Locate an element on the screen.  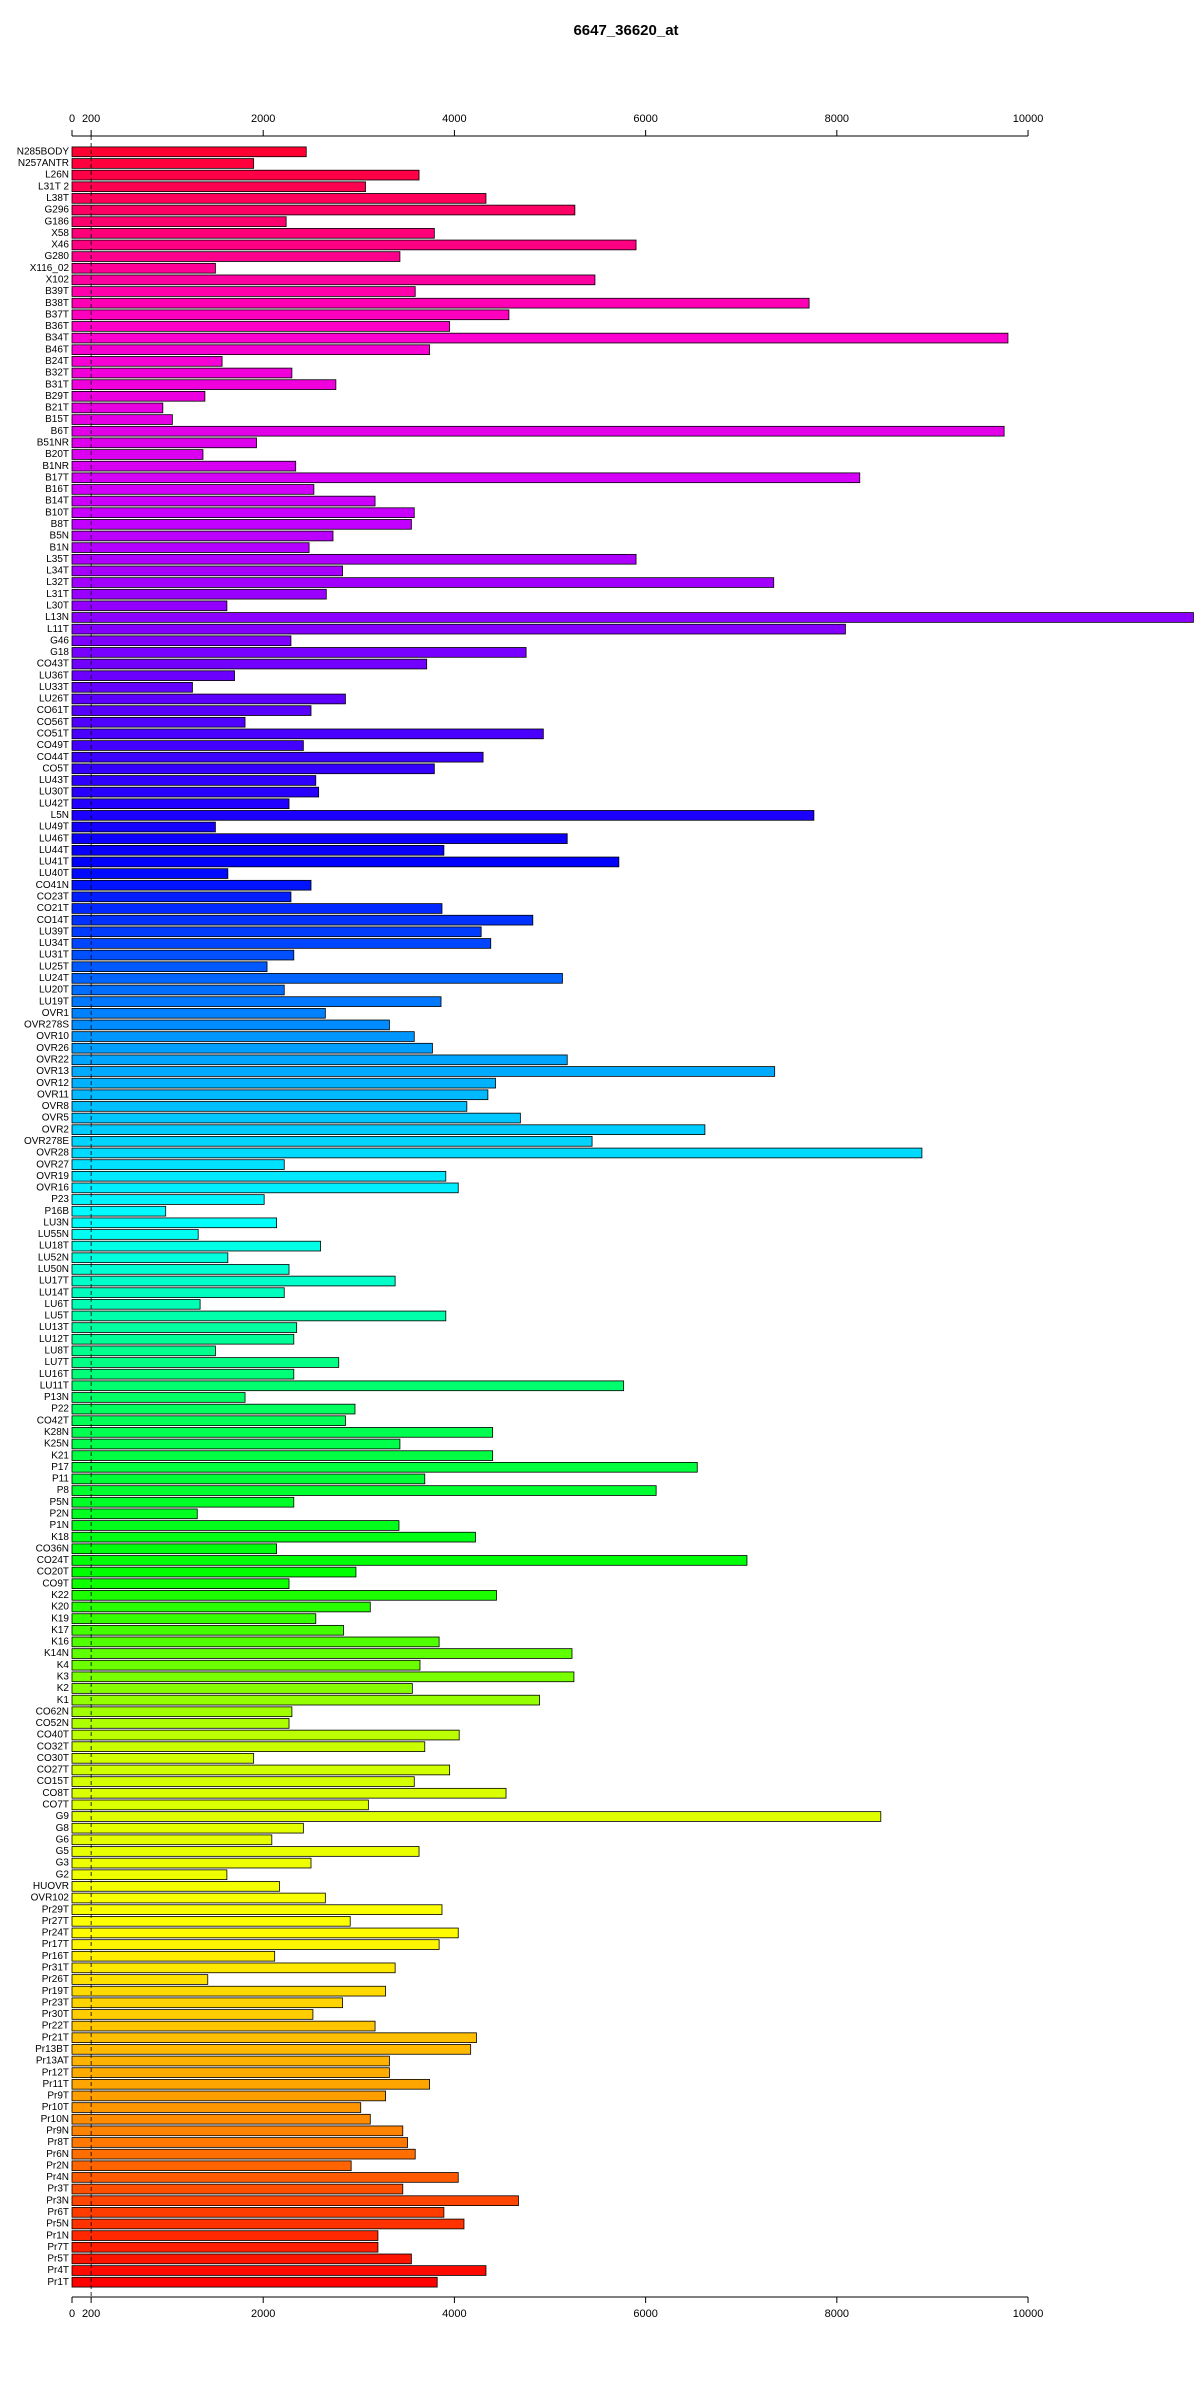
y-tick-label: Pr9N is located at coordinates (57, 2130).